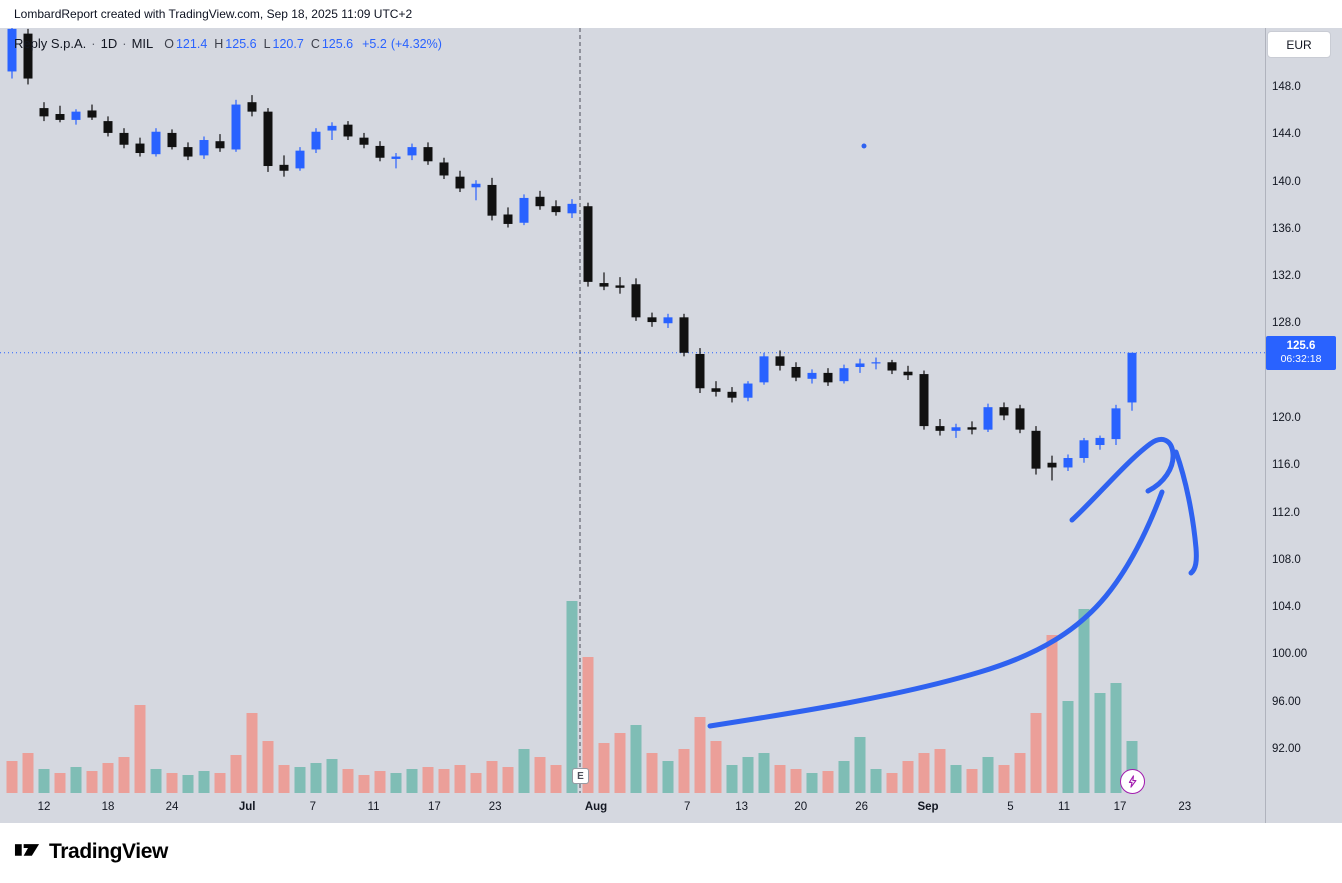 This screenshot has height=883, width=1342. I want to click on change-percent: (+4.32%), so click(416, 44).